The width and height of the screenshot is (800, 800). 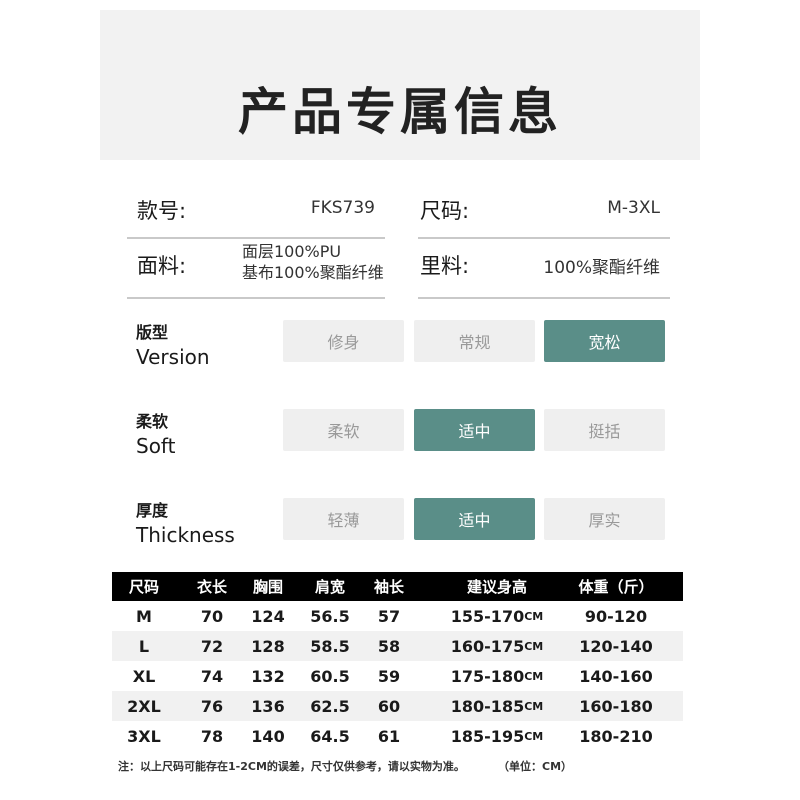 I want to click on table-cell: 160-175 CM, so click(x=497, y=646).